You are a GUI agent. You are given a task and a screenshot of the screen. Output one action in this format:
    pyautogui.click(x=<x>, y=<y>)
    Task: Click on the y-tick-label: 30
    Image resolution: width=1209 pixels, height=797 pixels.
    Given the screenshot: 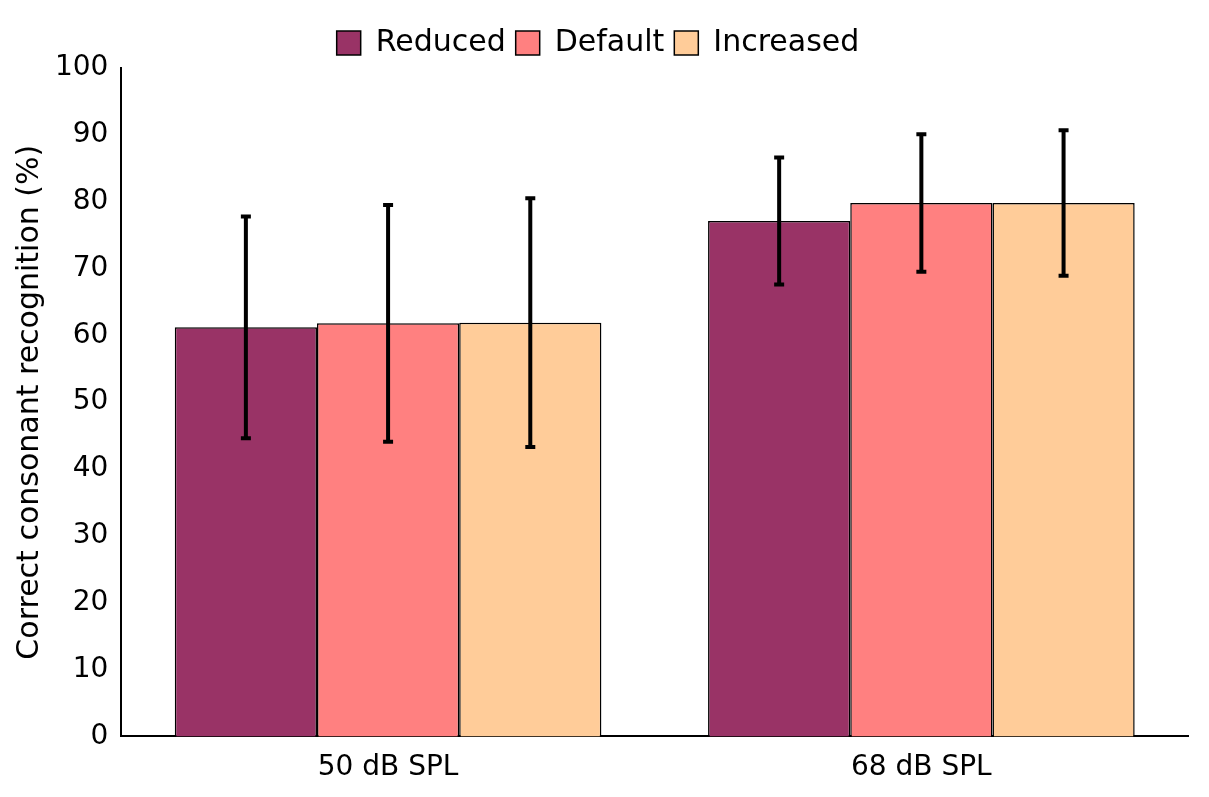 What is the action you would take?
    pyautogui.click(x=90, y=534)
    